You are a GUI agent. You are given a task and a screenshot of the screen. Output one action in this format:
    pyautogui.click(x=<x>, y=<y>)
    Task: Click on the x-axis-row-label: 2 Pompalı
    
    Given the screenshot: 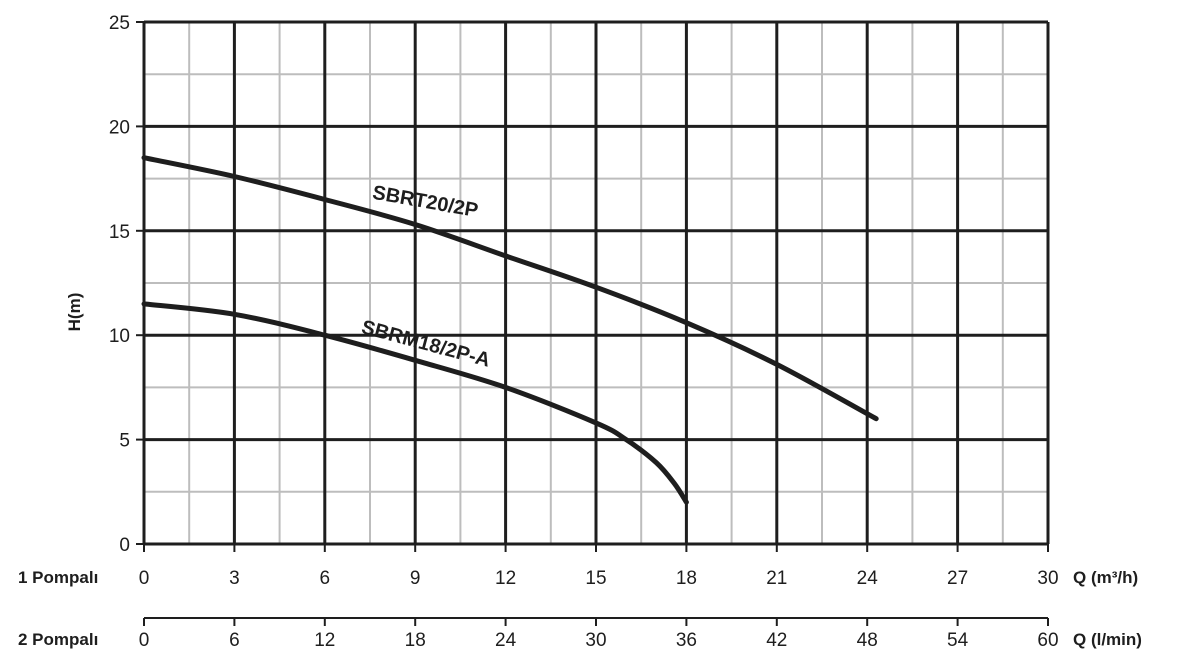 What is the action you would take?
    pyautogui.click(x=58, y=639)
    